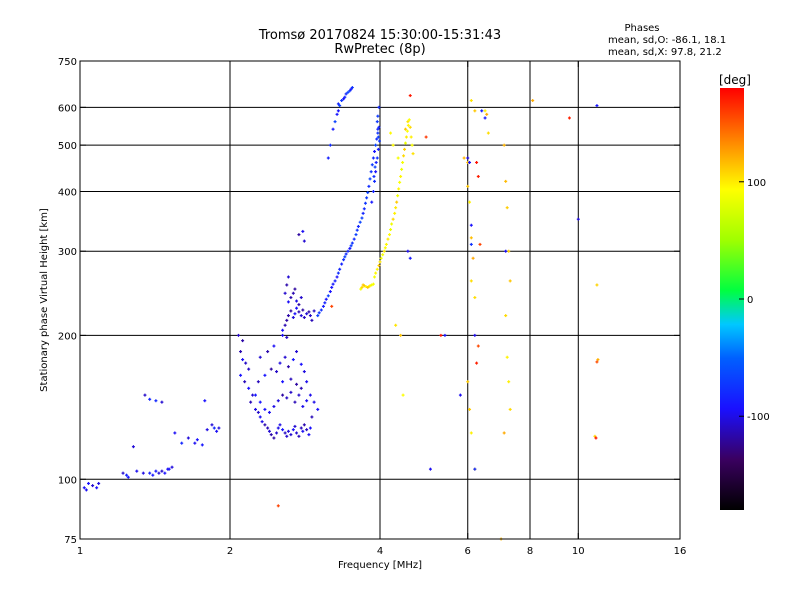 The width and height of the screenshot is (800, 600). What do you see at coordinates (680, 551) in the screenshot?
I see `x-tick-label: 16` at bounding box center [680, 551].